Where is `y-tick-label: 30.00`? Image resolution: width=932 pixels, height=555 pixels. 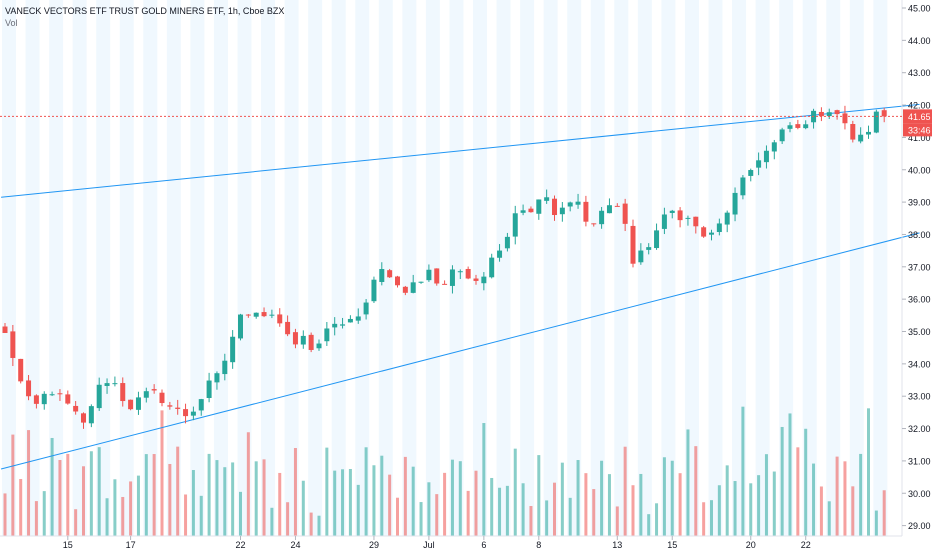
y-tick-label: 30.00 is located at coordinates (919, 494).